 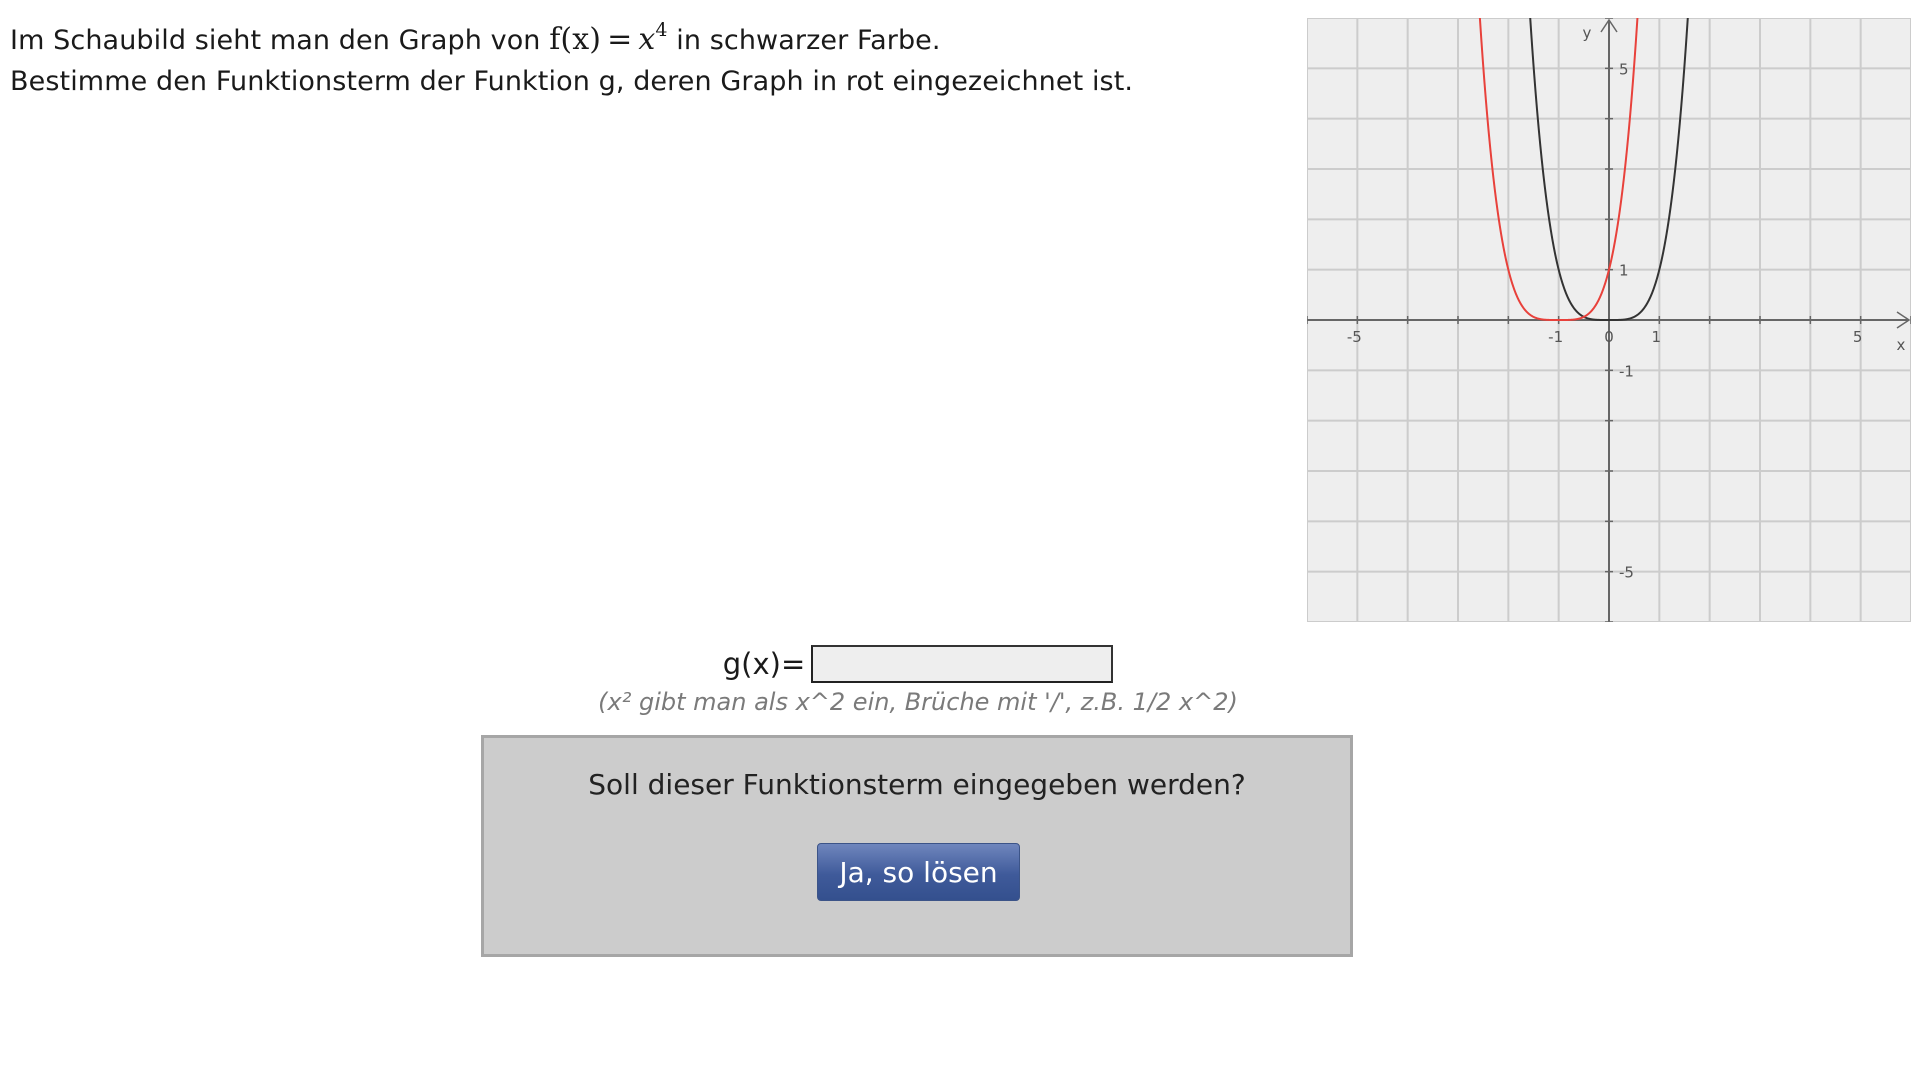 I want to click on function-f-base: x, so click(x=647, y=39).